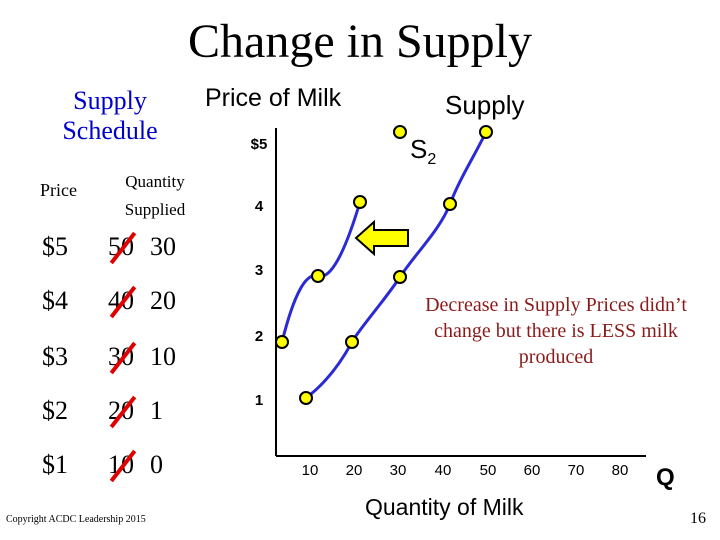 Image resolution: width=720 pixels, height=540 pixels. Describe the element at coordinates (156, 464) in the screenshot. I see `schedule-new-qty-cell: 0` at that location.